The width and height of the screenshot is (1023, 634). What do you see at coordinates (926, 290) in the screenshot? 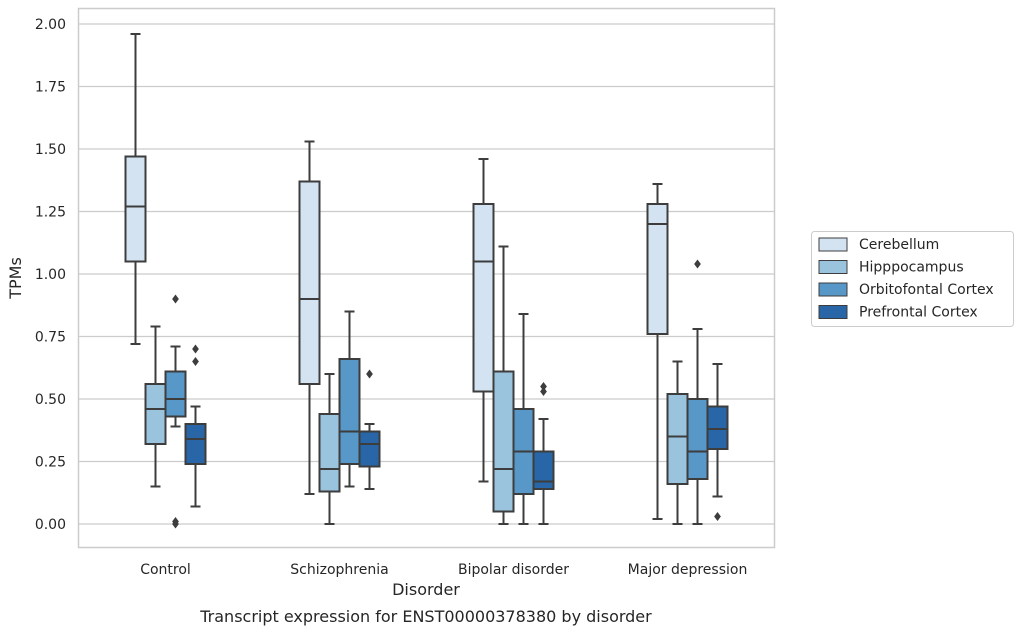
I see `legend-label: Orbitofontal Cortex` at bounding box center [926, 290].